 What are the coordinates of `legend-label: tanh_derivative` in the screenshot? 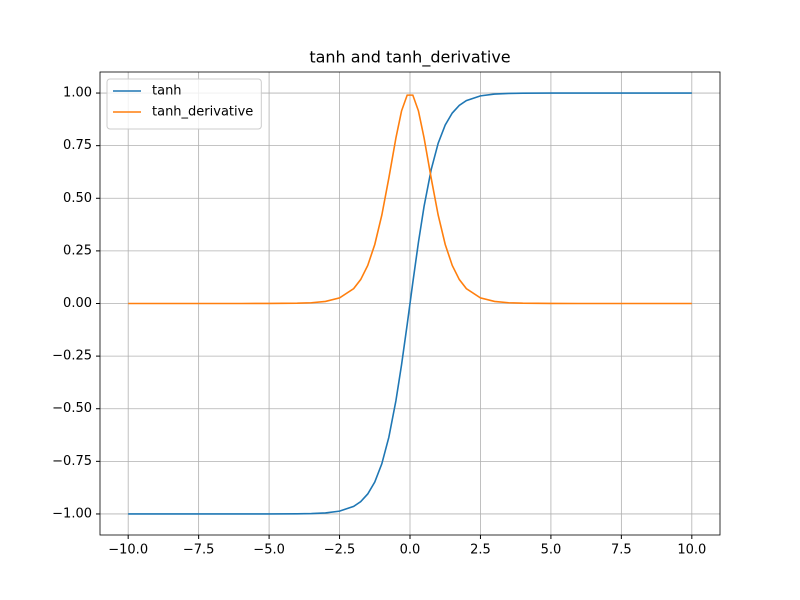 It's located at (202, 112).